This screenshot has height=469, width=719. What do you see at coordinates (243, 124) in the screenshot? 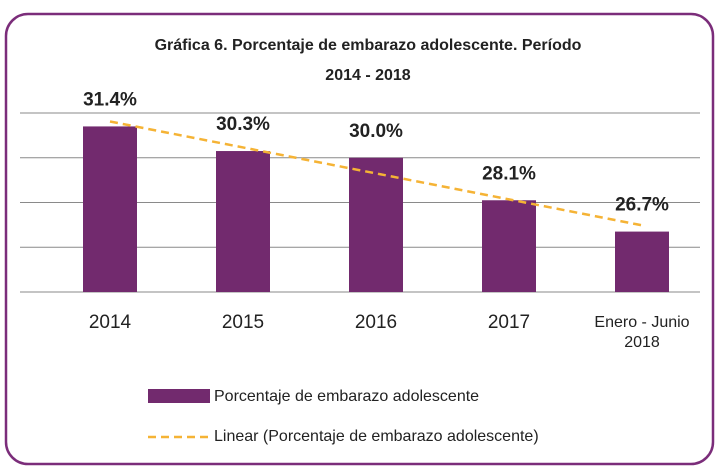
I see `value-label: 30.3%` at bounding box center [243, 124].